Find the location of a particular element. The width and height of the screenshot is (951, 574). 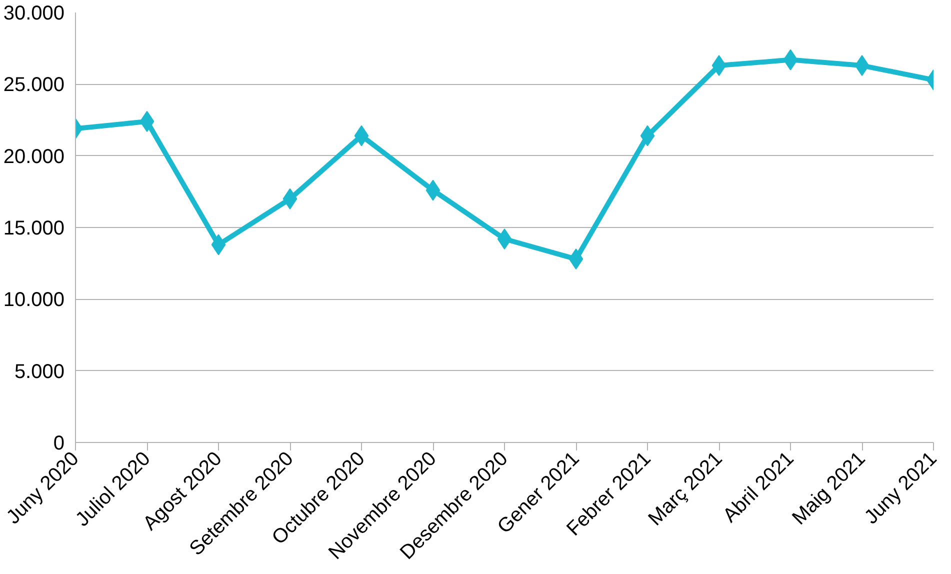

y-tick-label: 0 is located at coordinates (58, 443).